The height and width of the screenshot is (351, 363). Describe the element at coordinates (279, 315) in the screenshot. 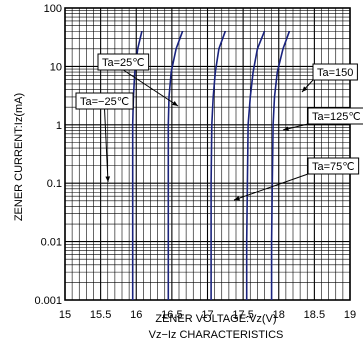

I see `x-tick-label: 18` at that location.